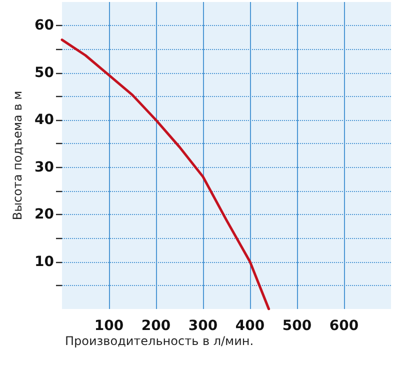  Describe the element at coordinates (44, 72) in the screenshot. I see `y-tick-label: 50` at that location.